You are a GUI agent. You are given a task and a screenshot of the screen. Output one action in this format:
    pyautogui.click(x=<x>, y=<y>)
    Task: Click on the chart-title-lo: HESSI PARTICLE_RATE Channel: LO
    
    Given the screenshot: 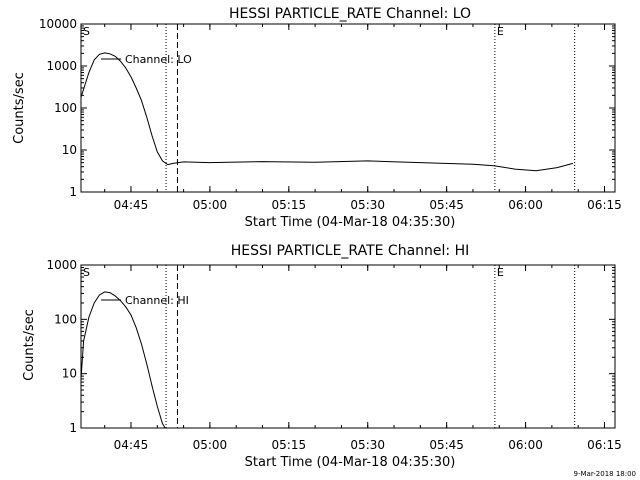 What is the action you would take?
    pyautogui.click(x=350, y=14)
    